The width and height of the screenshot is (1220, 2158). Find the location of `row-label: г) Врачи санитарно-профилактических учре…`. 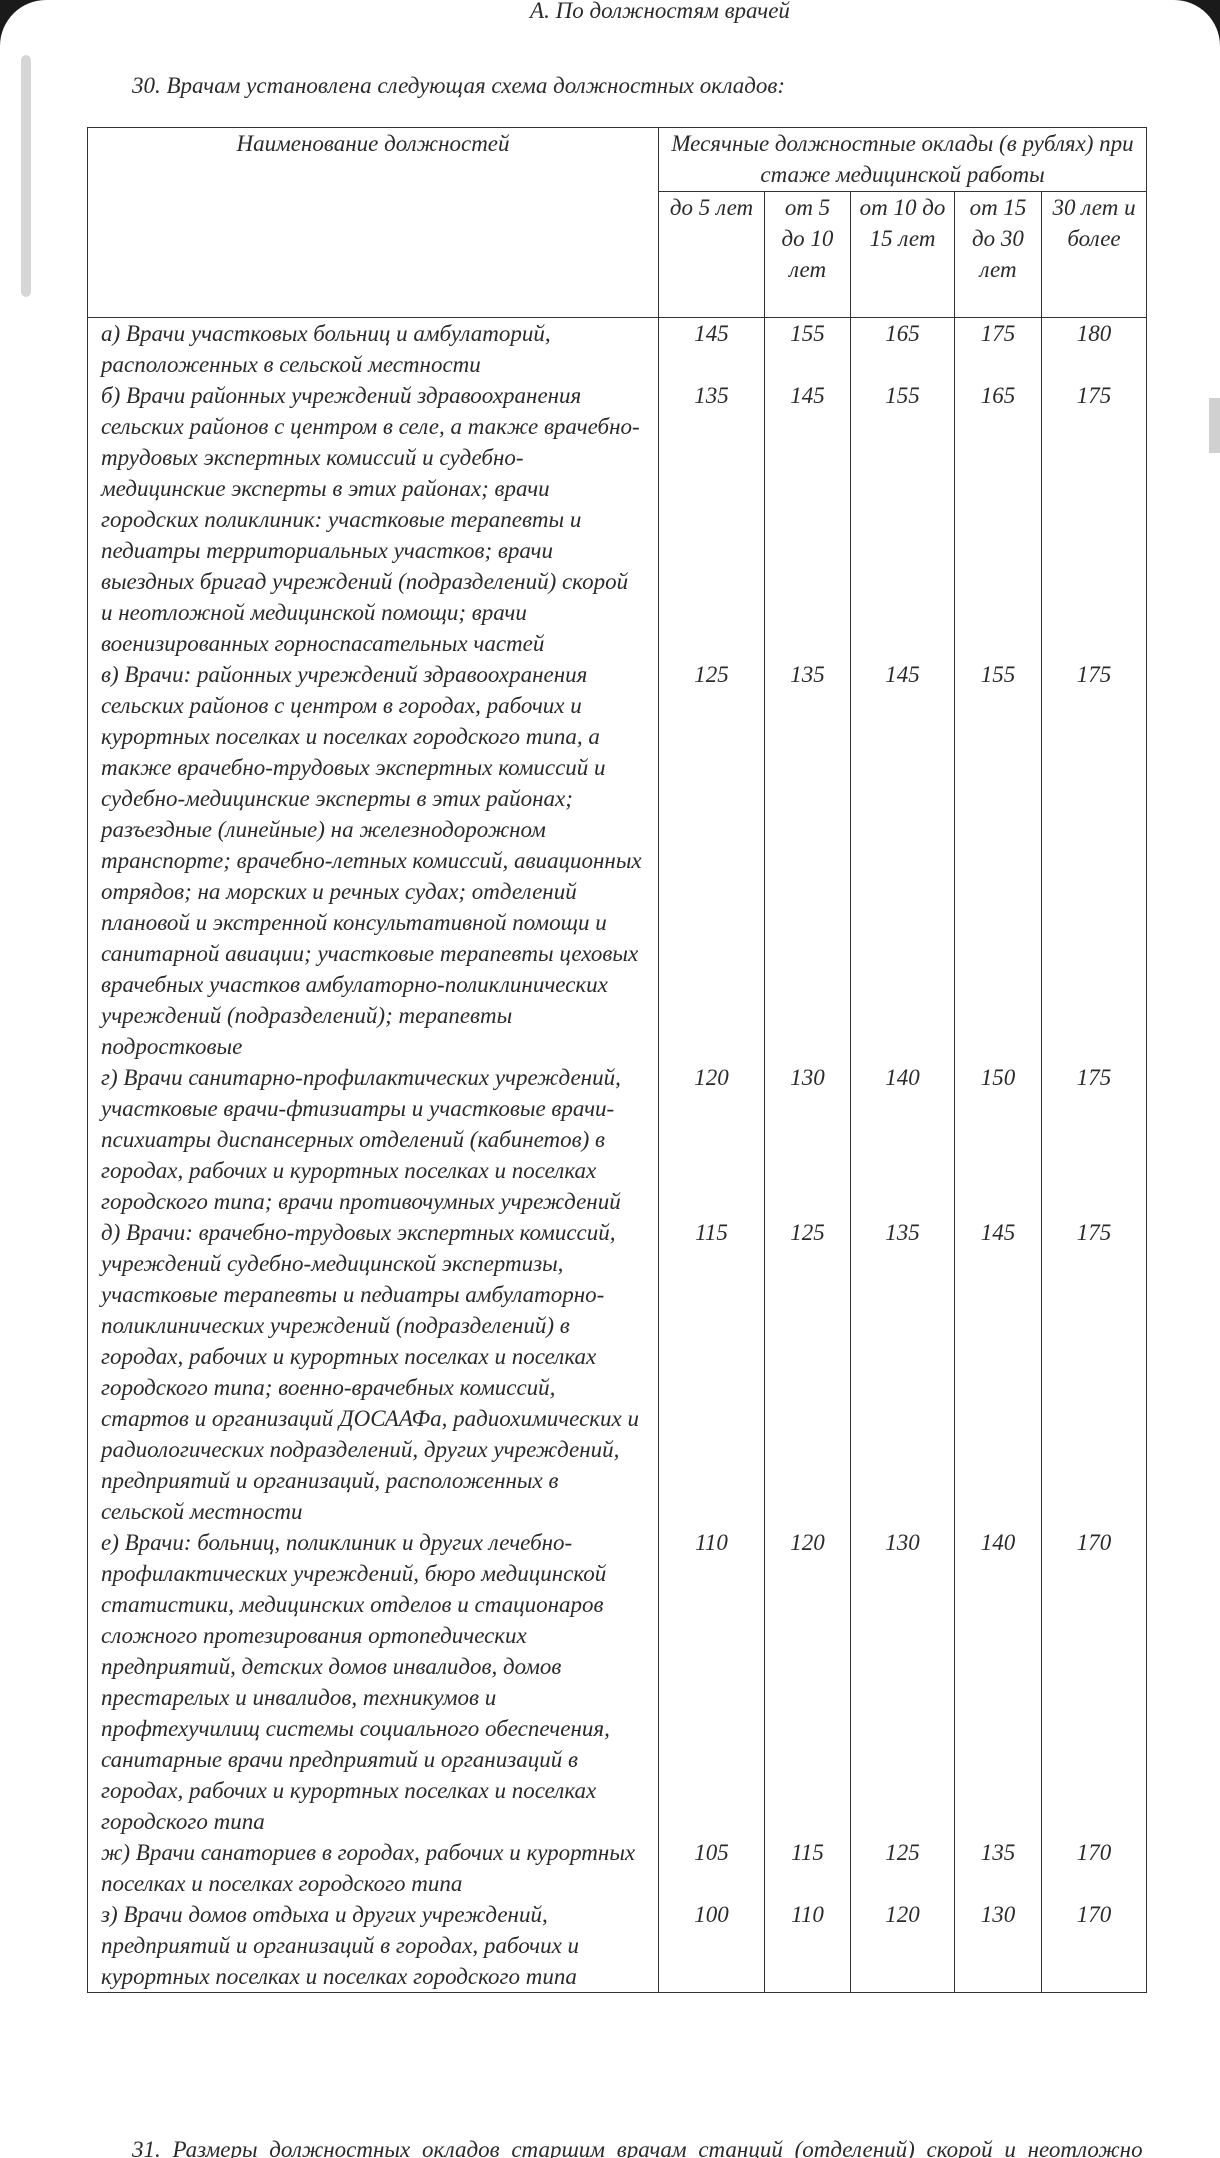

row-label: г) Врачи санитарно-профилактических учре… is located at coordinates (373, 1139).